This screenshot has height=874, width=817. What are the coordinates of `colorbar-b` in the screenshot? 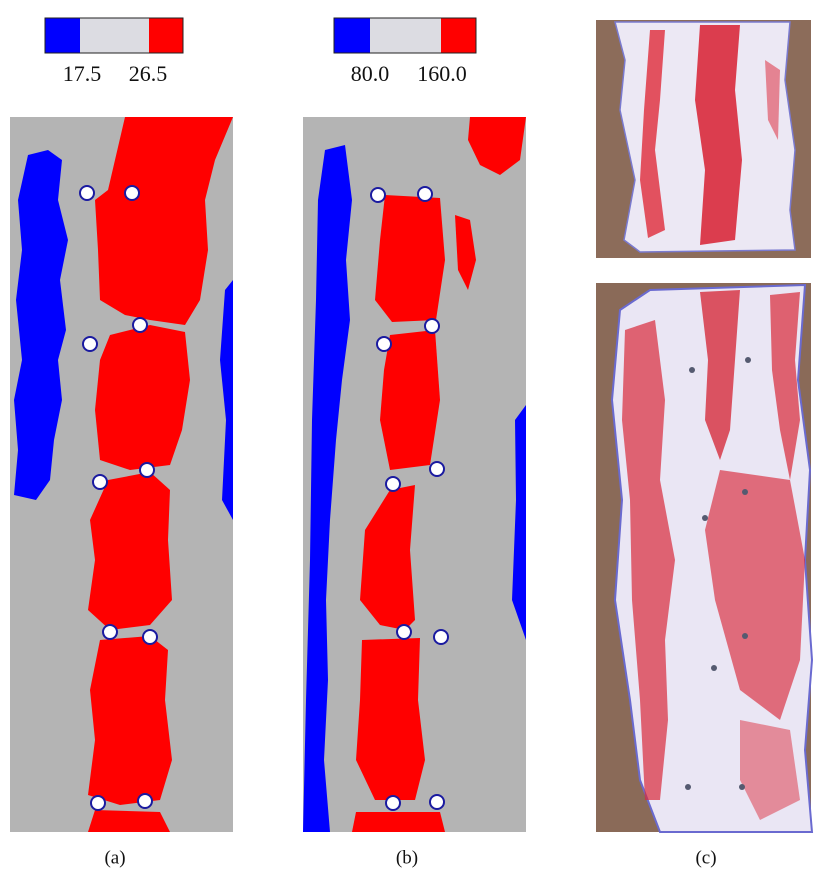 It's located at (405, 35).